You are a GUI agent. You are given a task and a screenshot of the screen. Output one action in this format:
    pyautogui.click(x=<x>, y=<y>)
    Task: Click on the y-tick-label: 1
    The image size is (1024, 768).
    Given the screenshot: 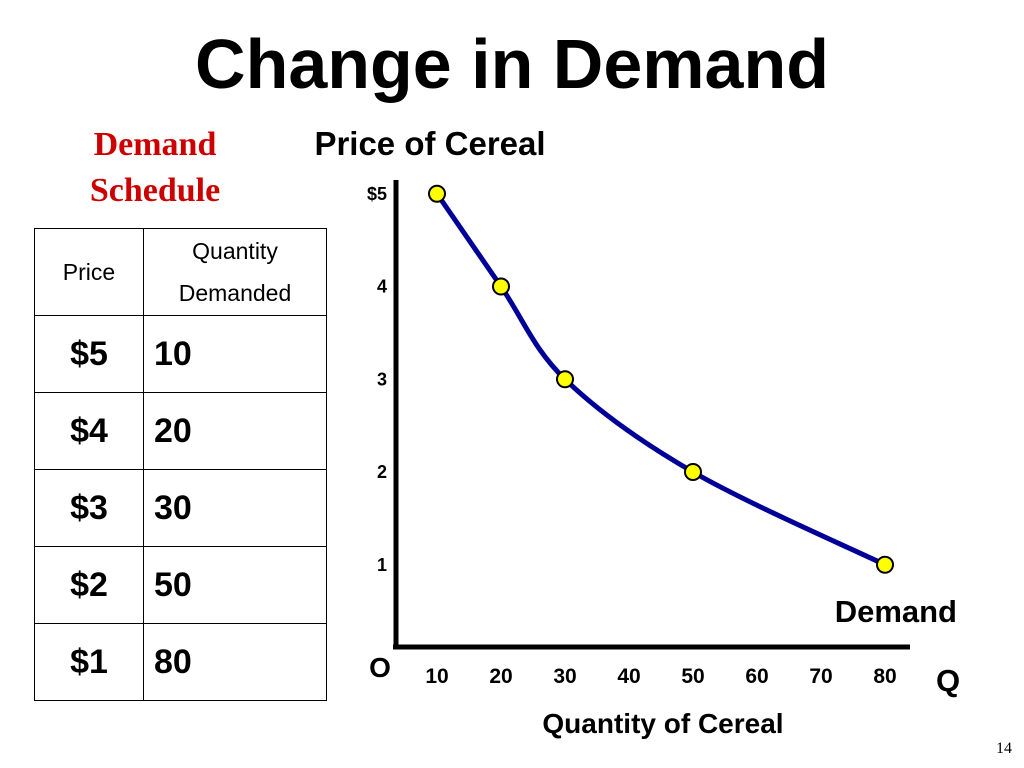 What is the action you would take?
    pyautogui.click(x=382, y=565)
    